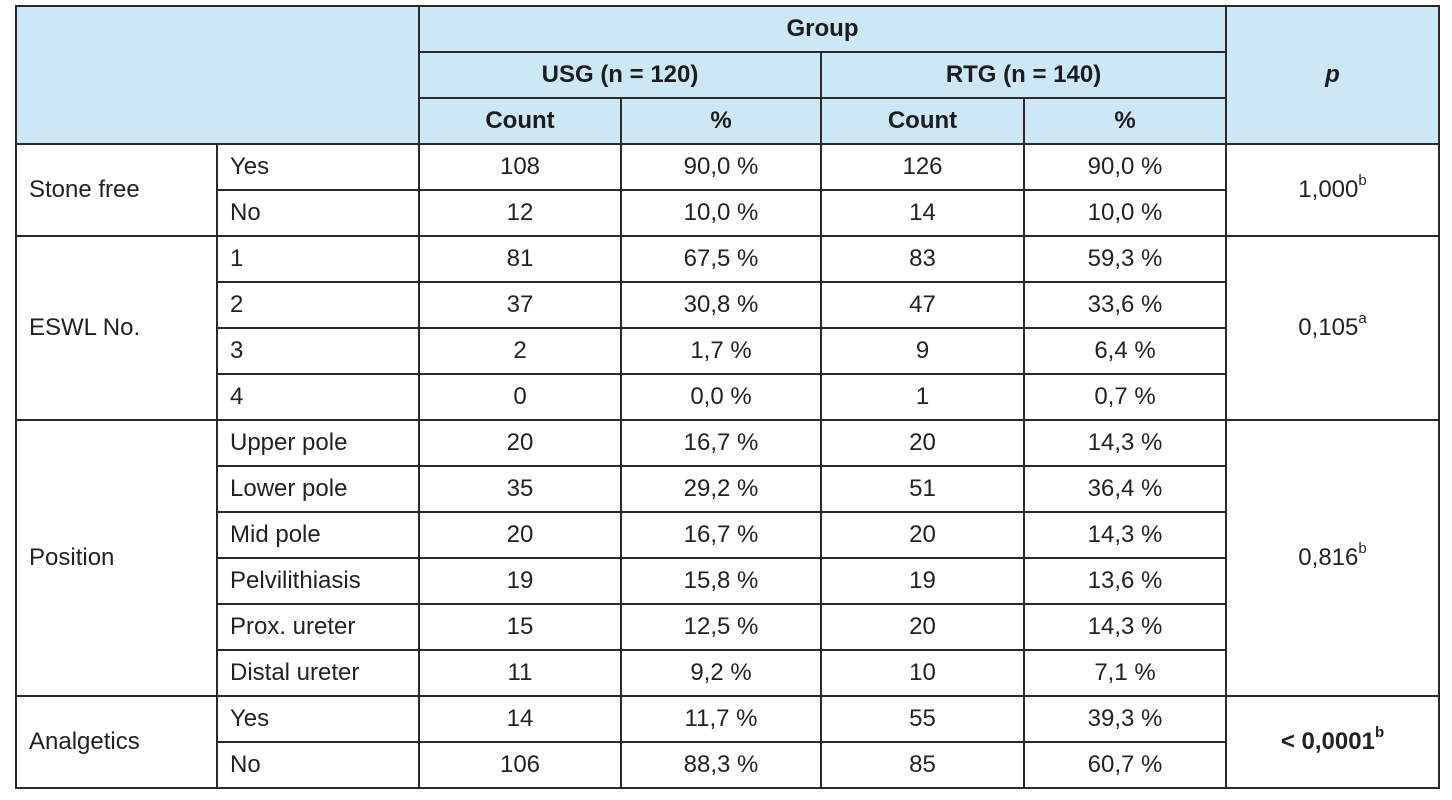 Image resolution: width=1452 pixels, height=800 pixels. I want to click on usg-percent-cell: 11,7 %, so click(721, 719).